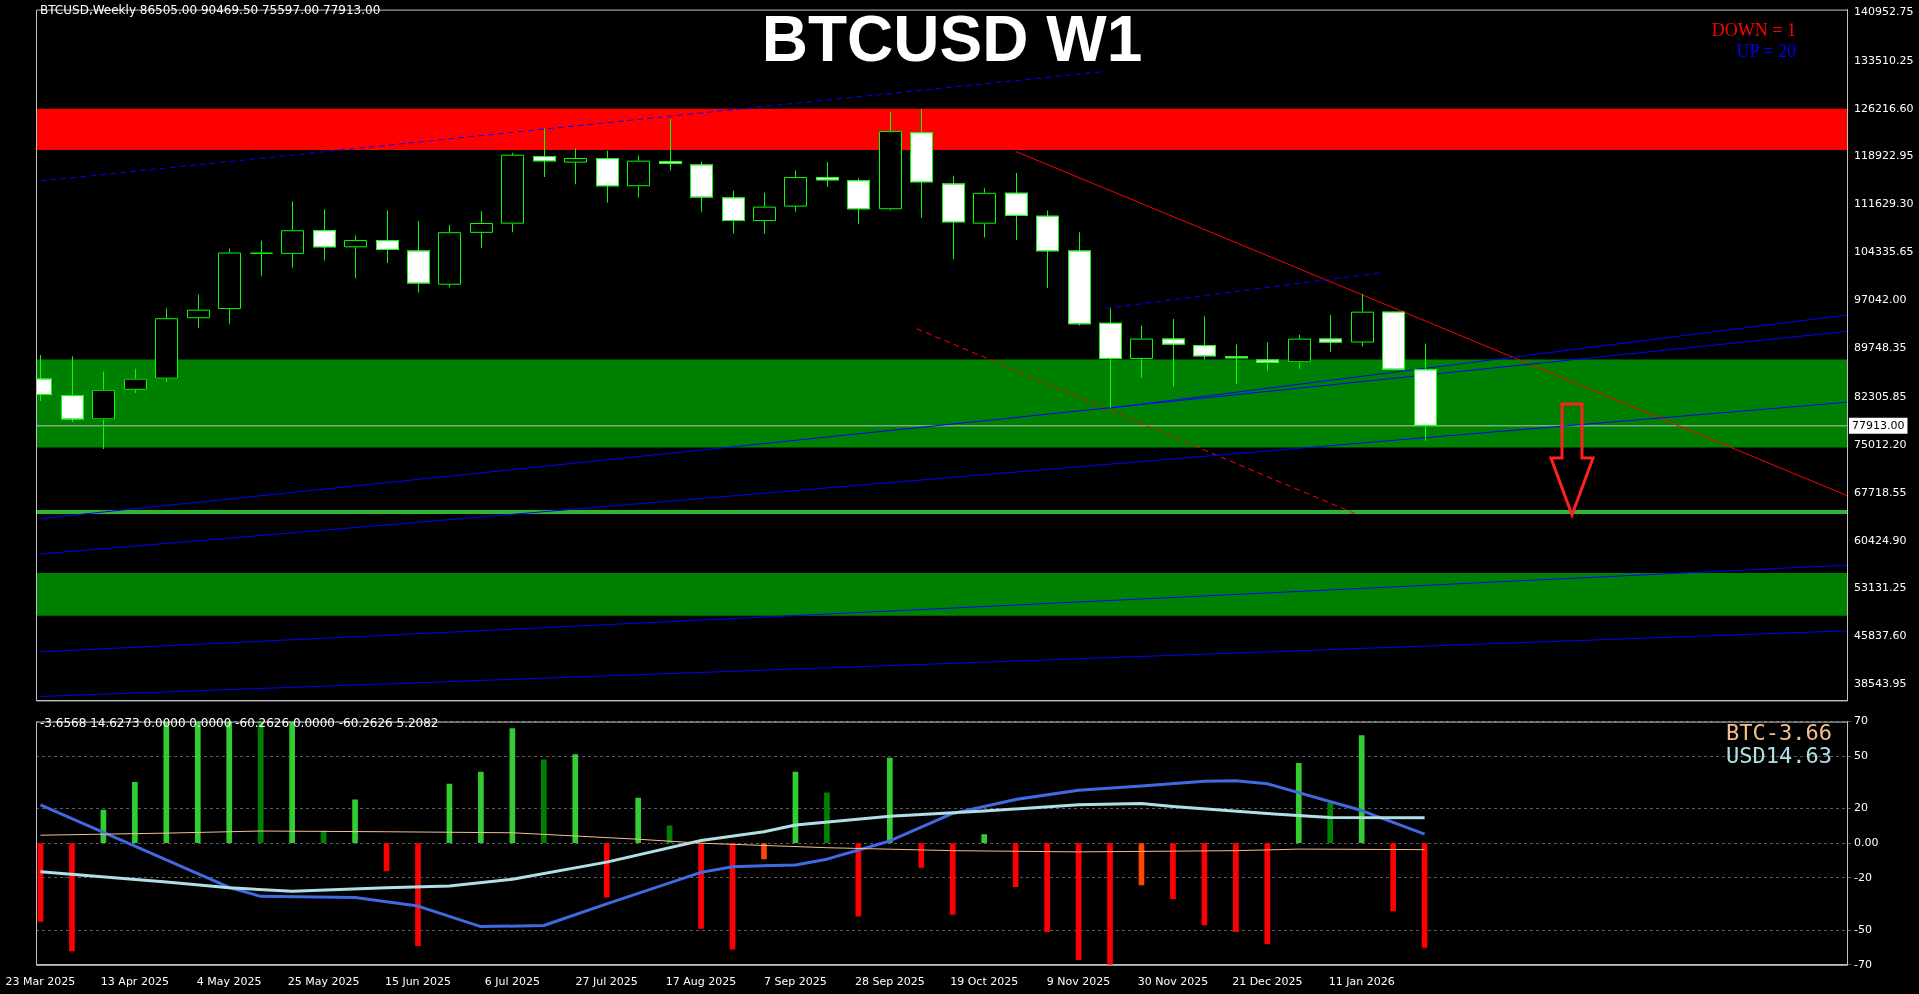 Image resolution: width=1919 pixels, height=994 pixels. What do you see at coordinates (1880, 636) in the screenshot?
I see `y-tick-label: 45837.60` at bounding box center [1880, 636].